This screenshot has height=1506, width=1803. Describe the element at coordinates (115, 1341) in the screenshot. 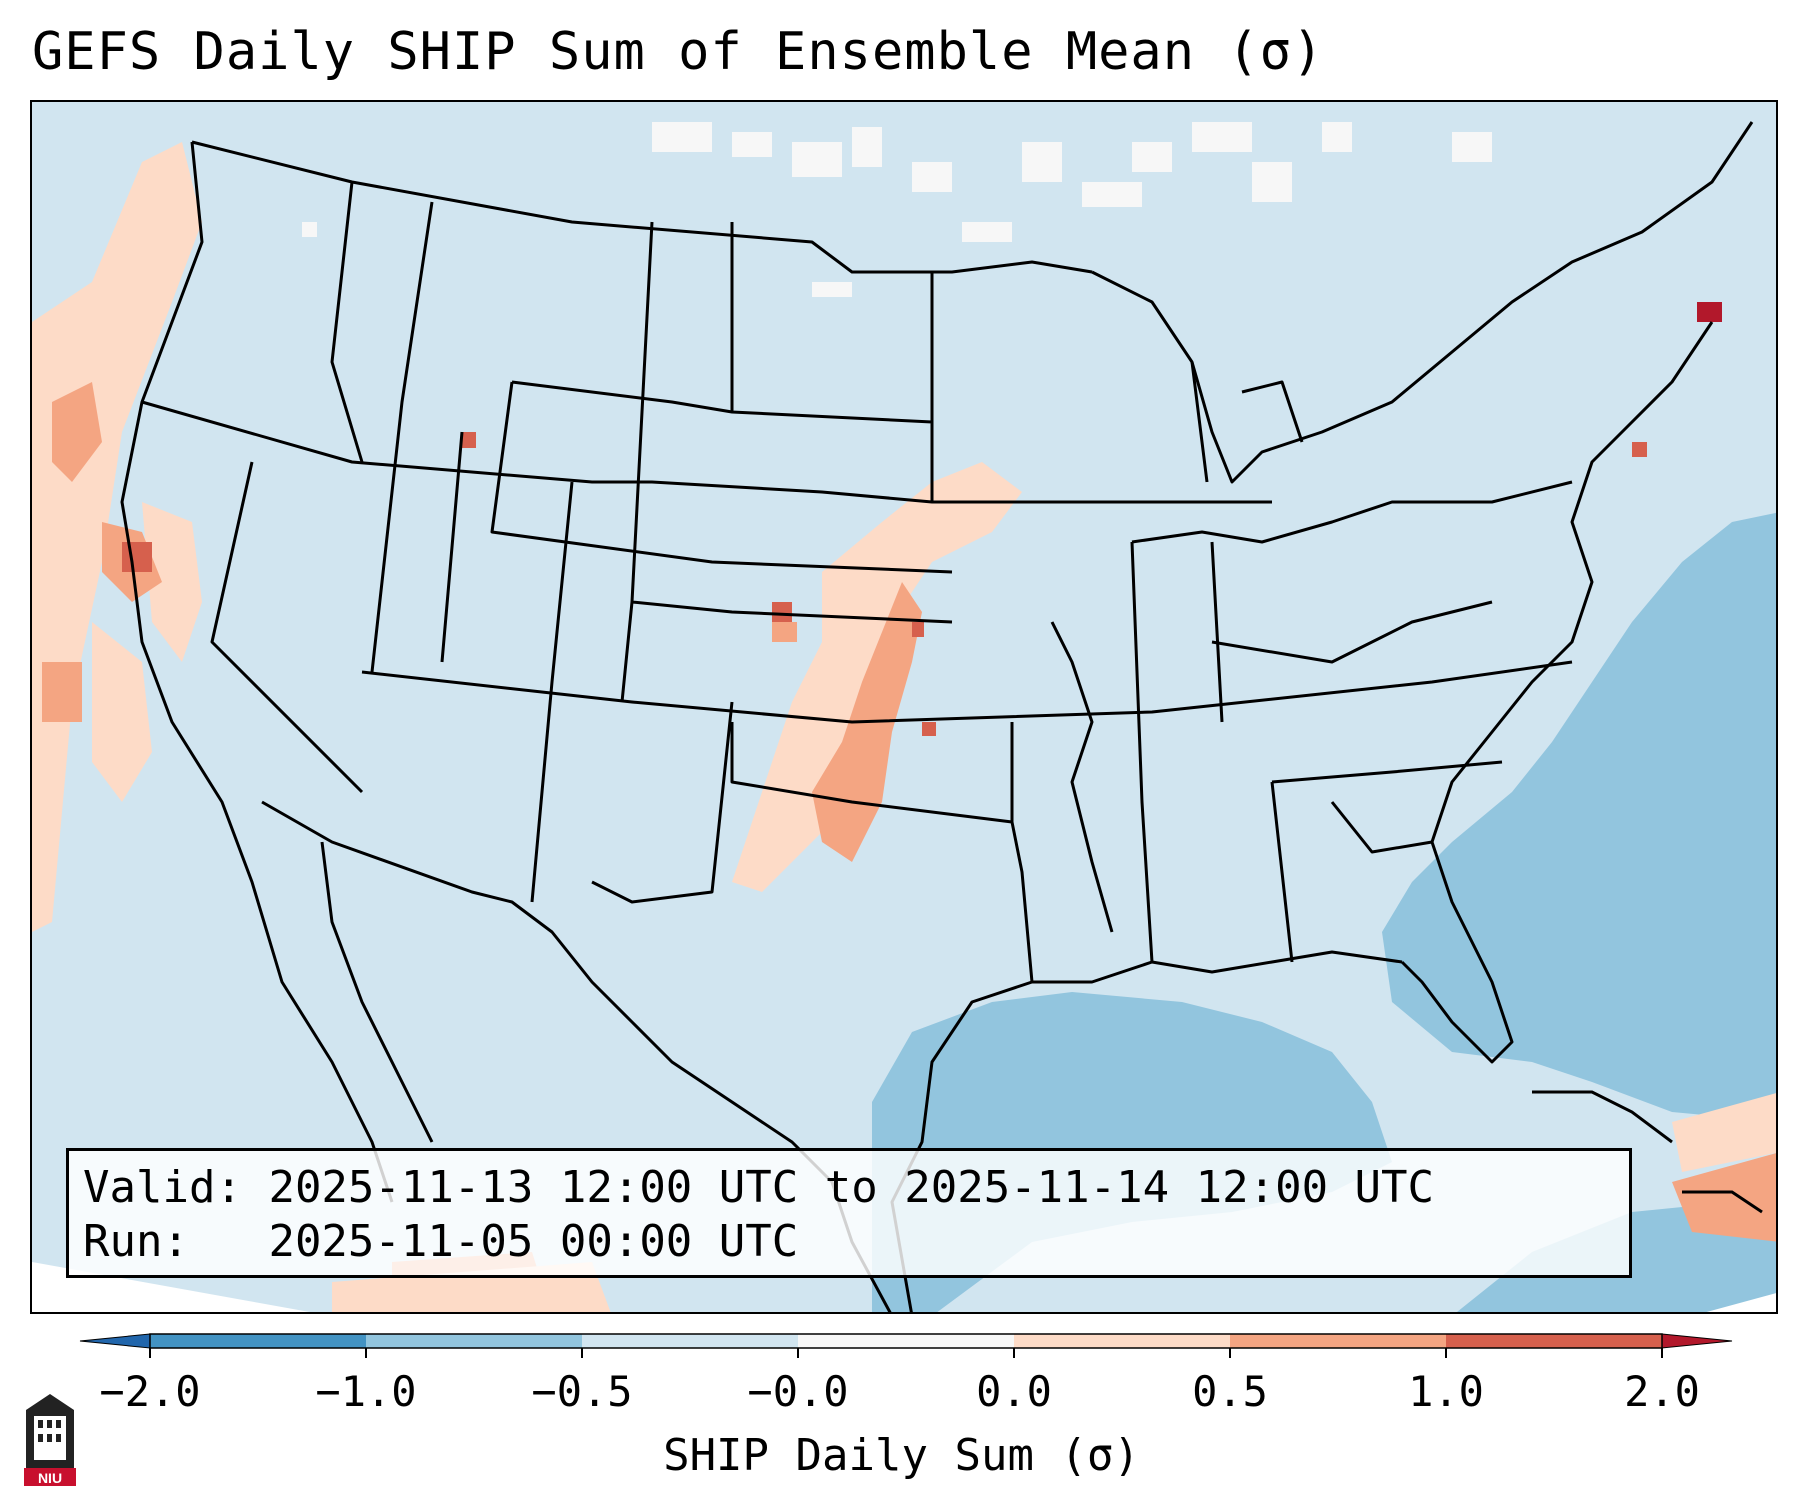

I see `colorbar-under-extend` at that location.